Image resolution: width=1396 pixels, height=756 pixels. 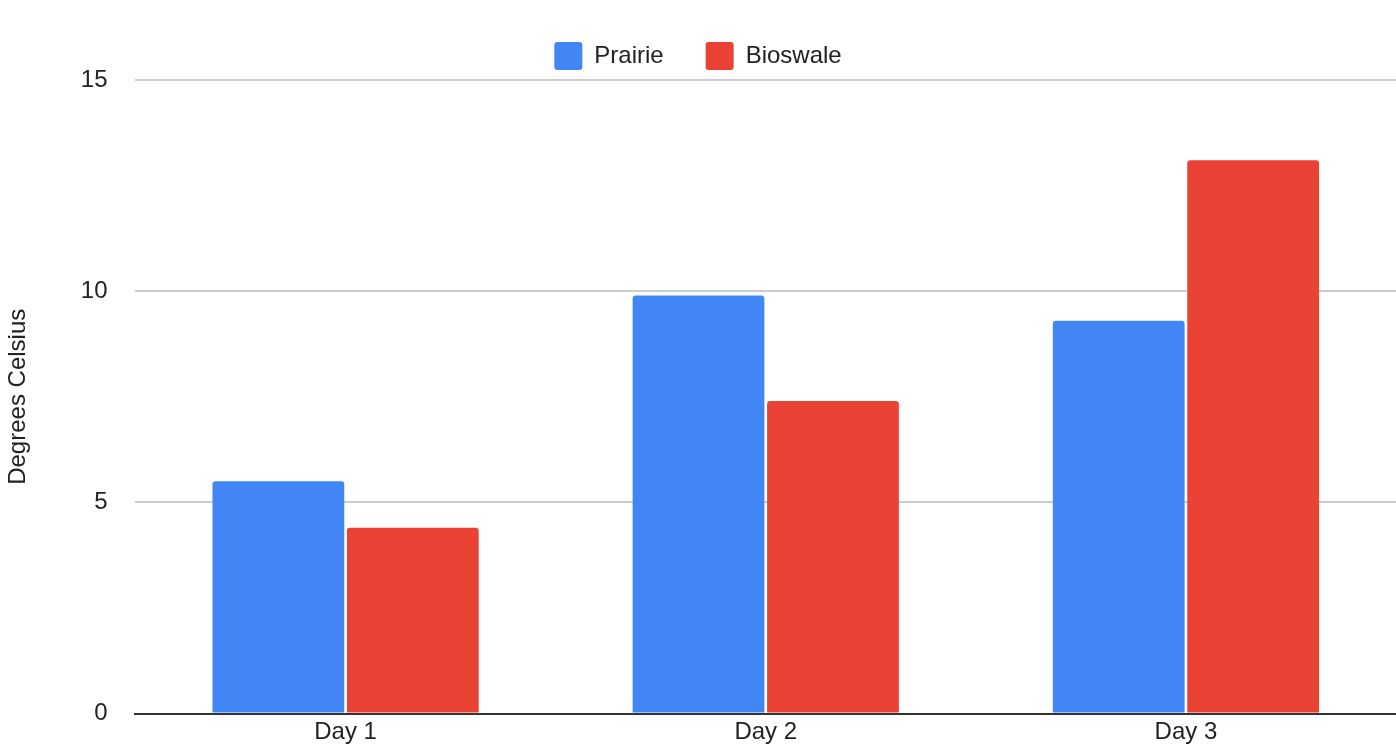 I want to click on x-tick-label: Day 3, so click(x=1186, y=730).